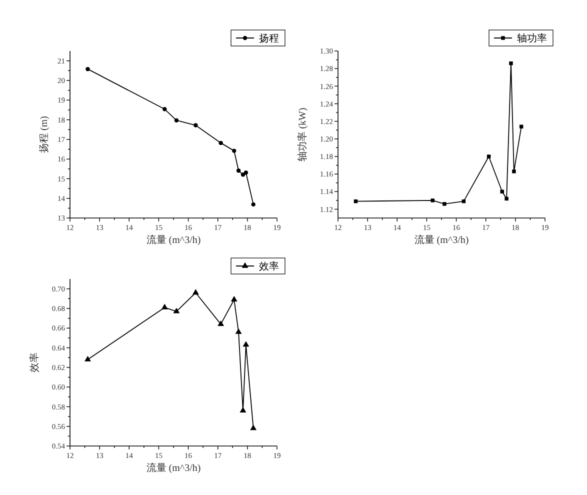 This screenshot has height=495, width=587. What do you see at coordinates (302, 135) in the screenshot?
I see `y-axis-title: 轴功率 (kW)` at bounding box center [302, 135].